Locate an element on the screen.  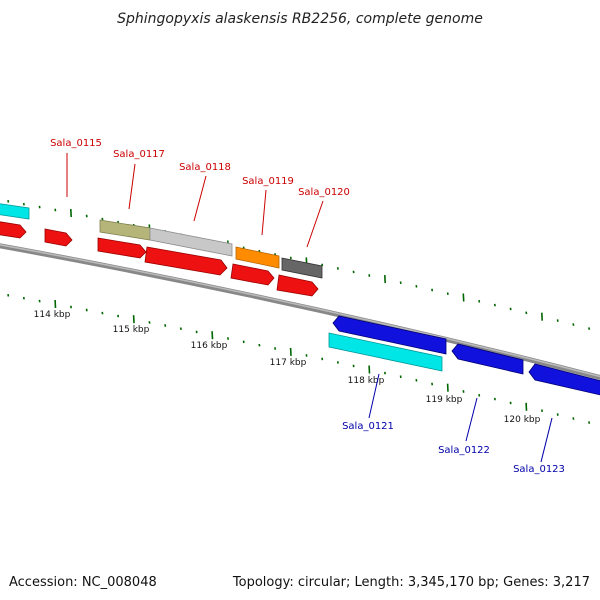
kbp-label: 120 kbp is located at coordinates (522, 420).